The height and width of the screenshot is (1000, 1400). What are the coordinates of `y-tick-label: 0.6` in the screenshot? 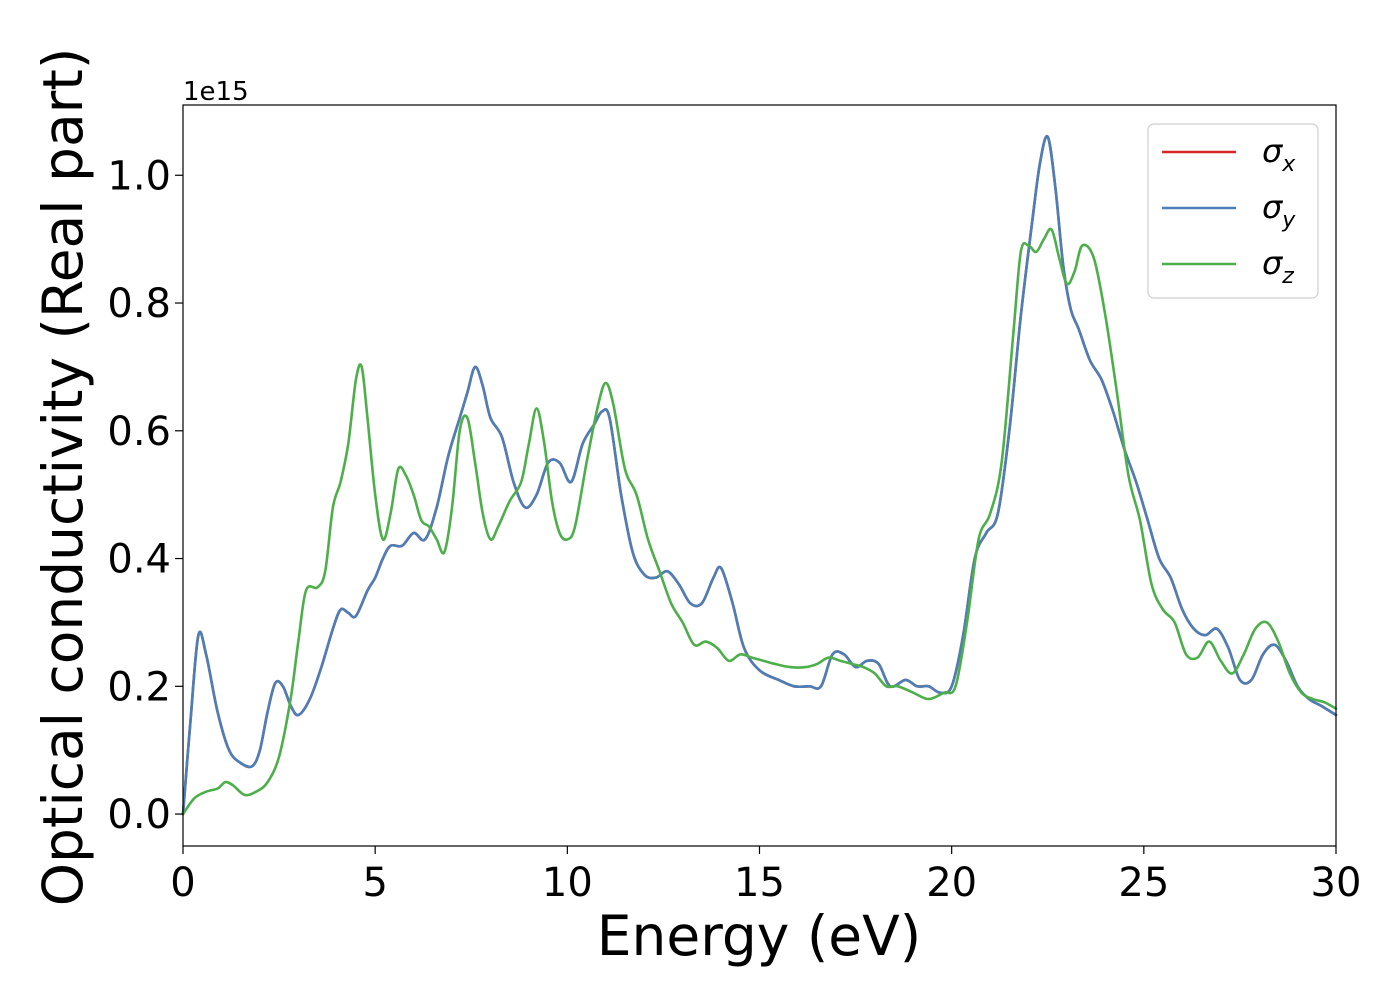 It's located at (139, 432).